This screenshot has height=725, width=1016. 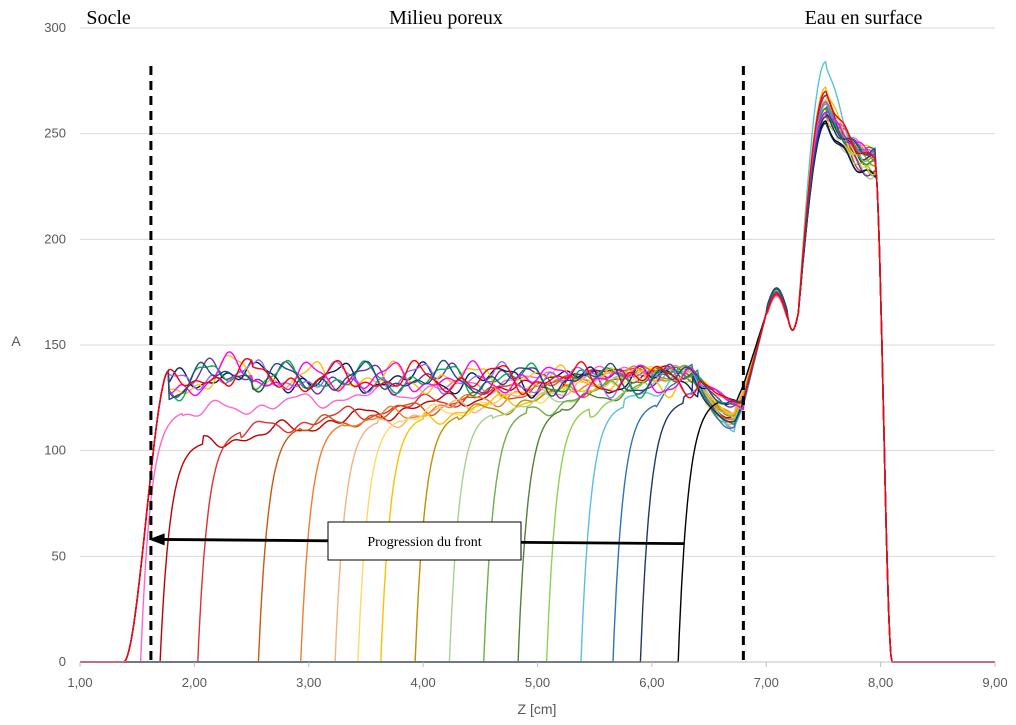 I want to click on annotation-text: Progression du front, so click(x=424, y=542).